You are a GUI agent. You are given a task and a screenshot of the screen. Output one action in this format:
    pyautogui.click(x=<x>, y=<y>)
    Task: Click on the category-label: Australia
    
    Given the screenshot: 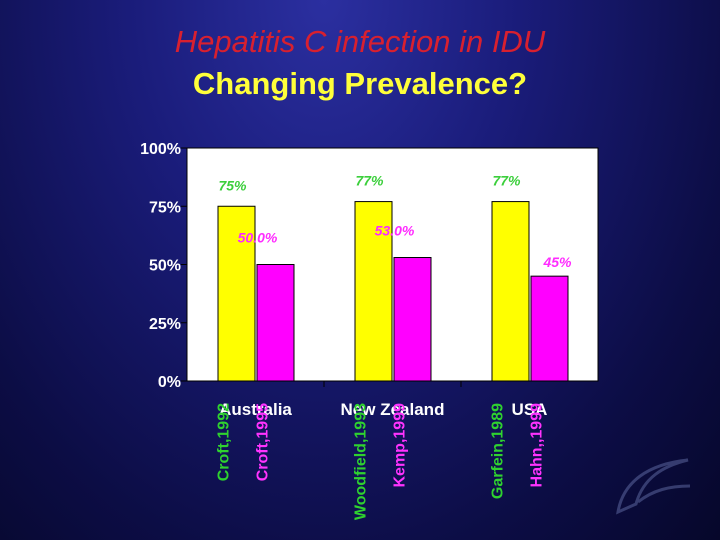 What is the action you would take?
    pyautogui.click(x=255, y=409)
    